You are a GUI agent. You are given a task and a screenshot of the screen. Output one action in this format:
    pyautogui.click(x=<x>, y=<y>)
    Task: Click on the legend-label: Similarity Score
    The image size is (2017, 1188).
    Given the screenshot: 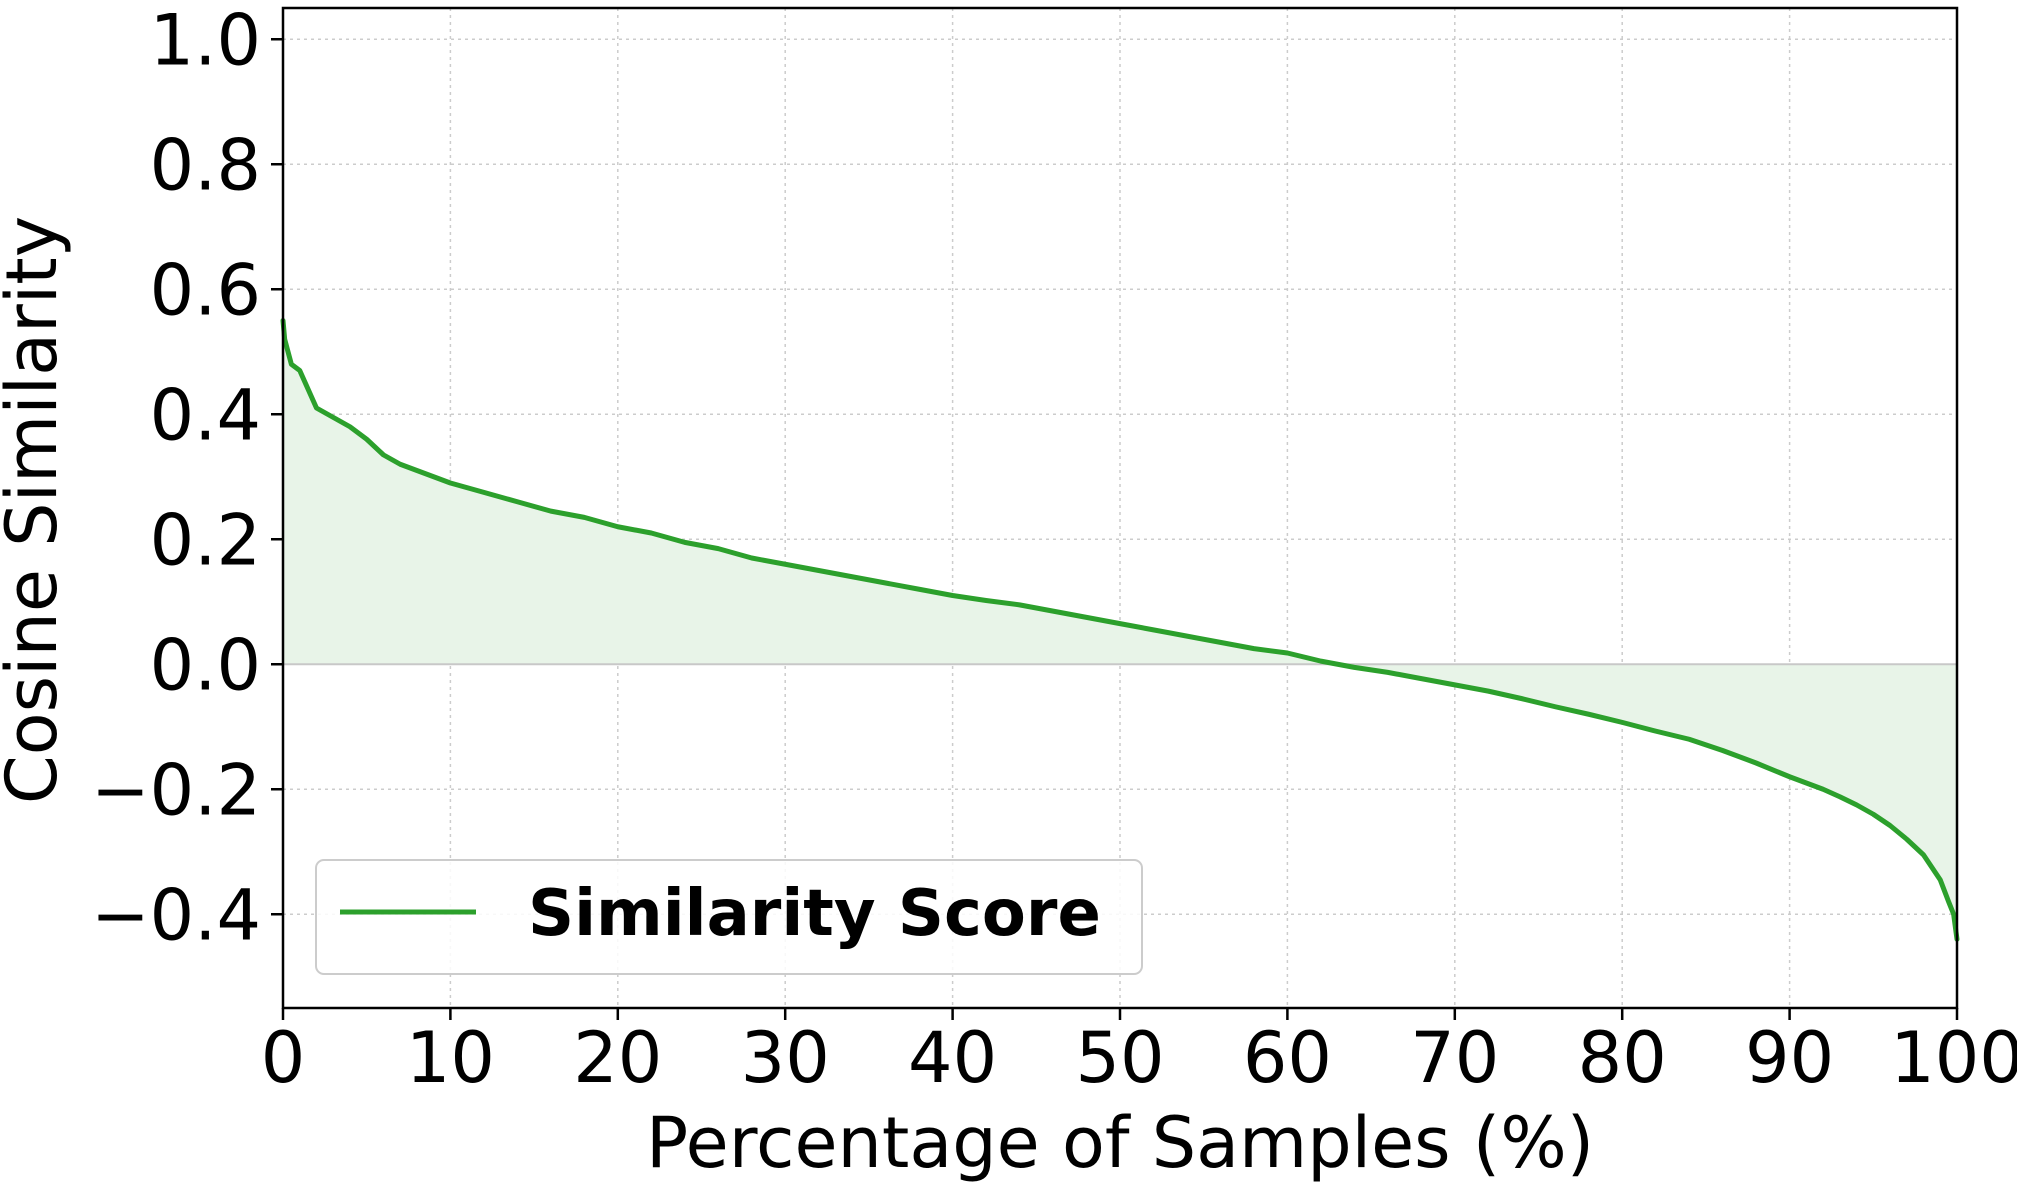 What is the action you would take?
    pyautogui.click(x=814, y=914)
    